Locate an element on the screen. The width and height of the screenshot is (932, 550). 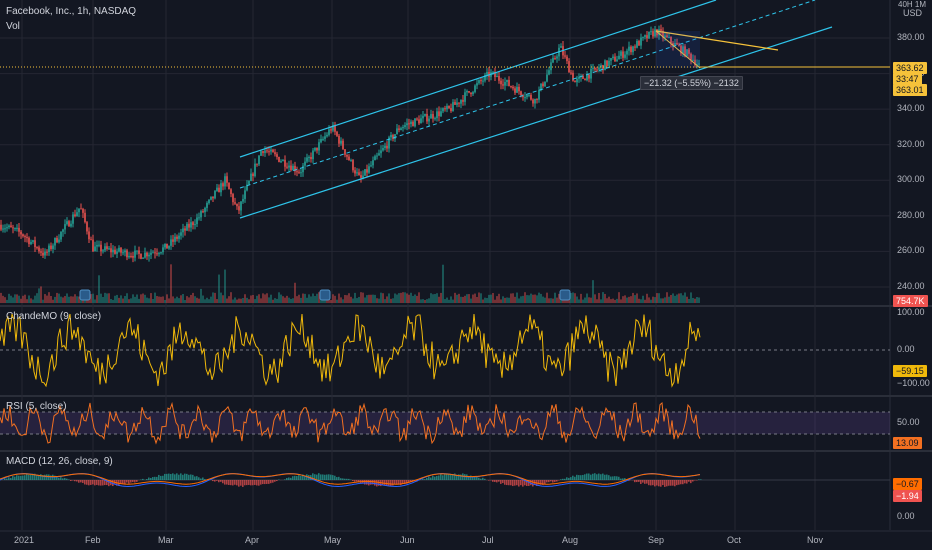
cmo-title: ChandeMO (9, close) is located at coordinates (54, 316).